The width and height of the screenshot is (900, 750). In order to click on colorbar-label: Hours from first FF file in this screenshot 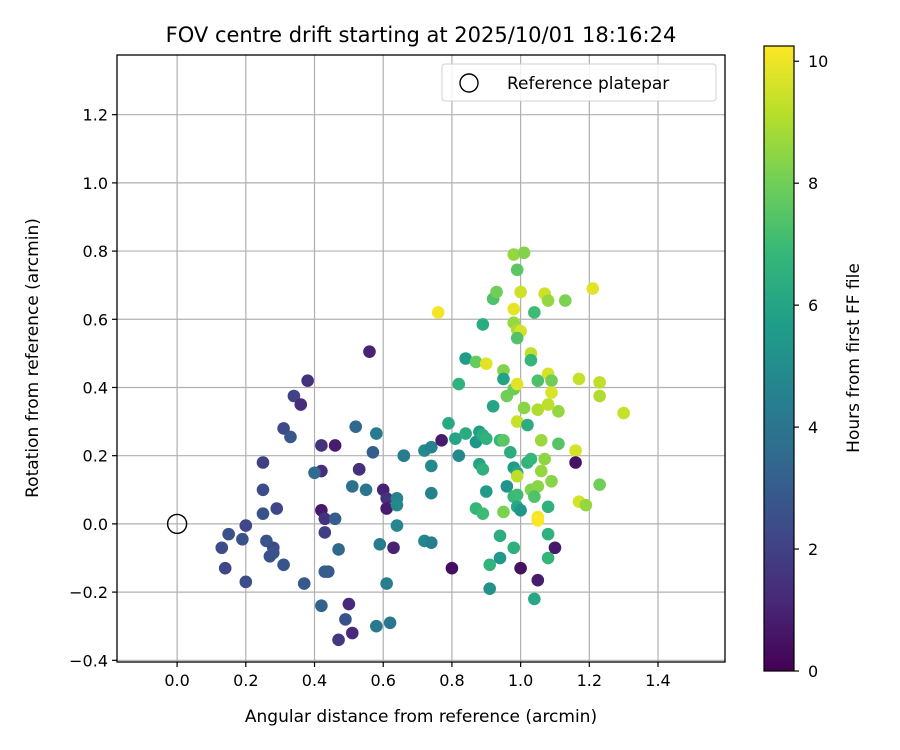, I will do `click(854, 358)`.